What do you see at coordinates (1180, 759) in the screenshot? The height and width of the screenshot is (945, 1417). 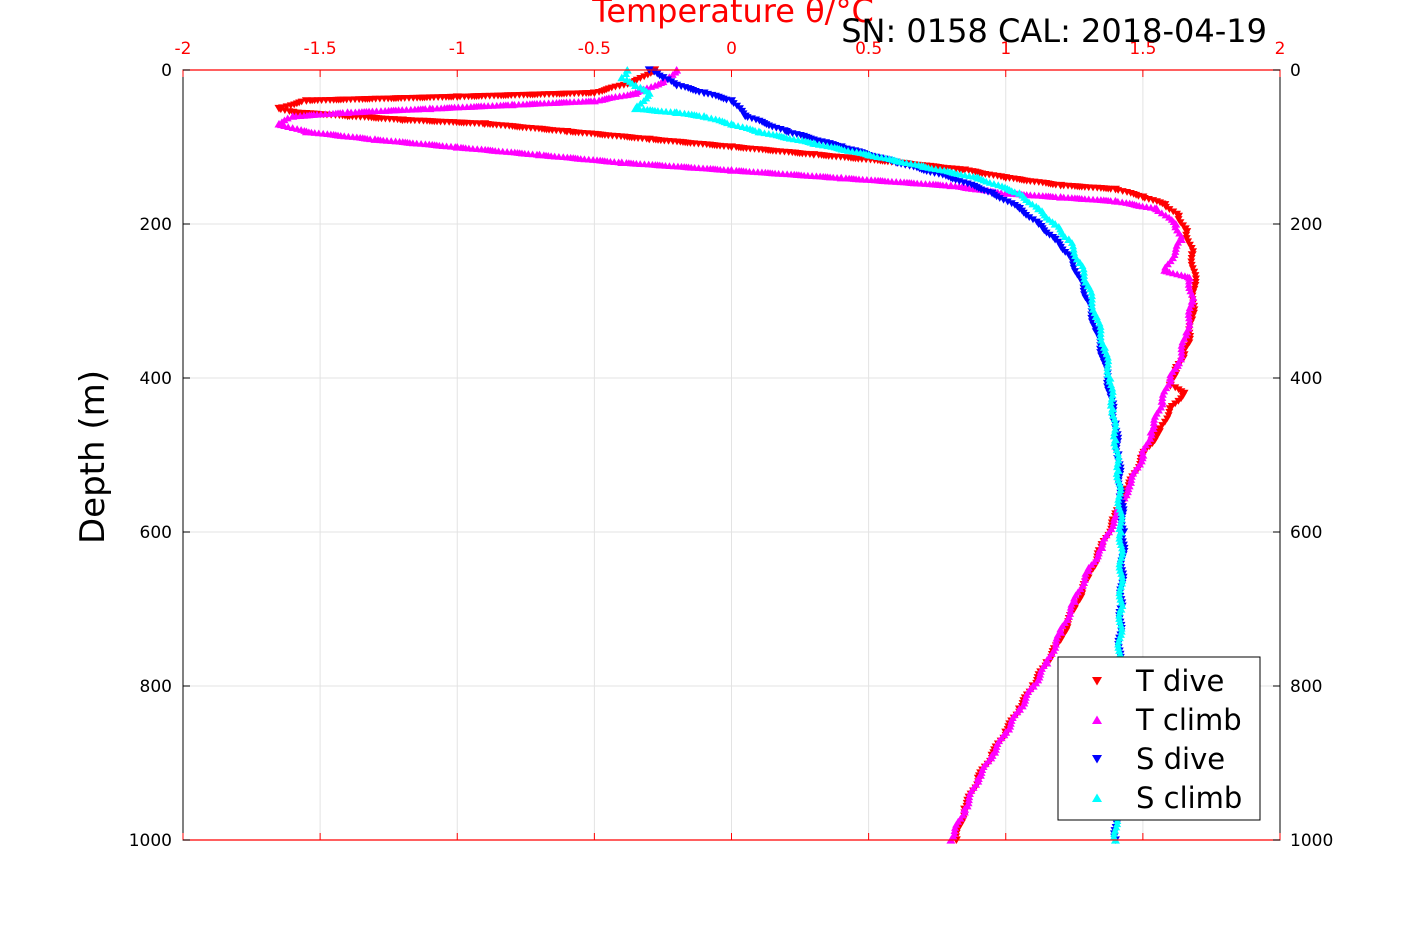 I see `legend-label: S dive` at bounding box center [1180, 759].